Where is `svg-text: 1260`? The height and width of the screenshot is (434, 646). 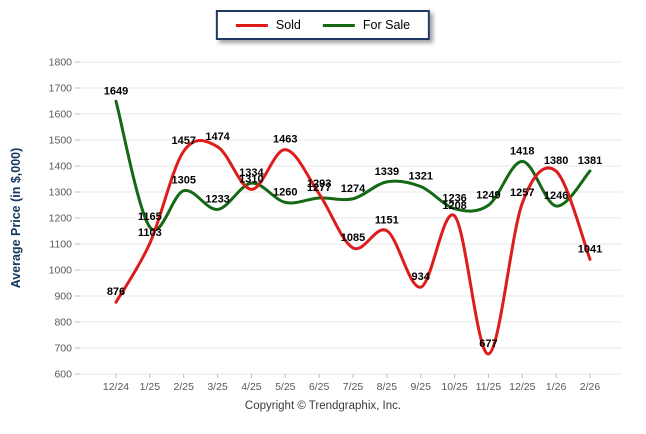
svg-text: 1260 is located at coordinates (285, 192).